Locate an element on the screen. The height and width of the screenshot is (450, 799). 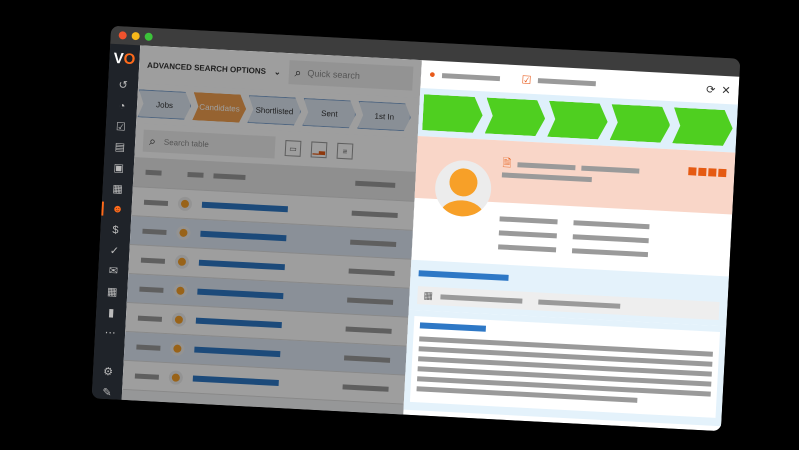
close-window-button is located at coordinates (122, 35).